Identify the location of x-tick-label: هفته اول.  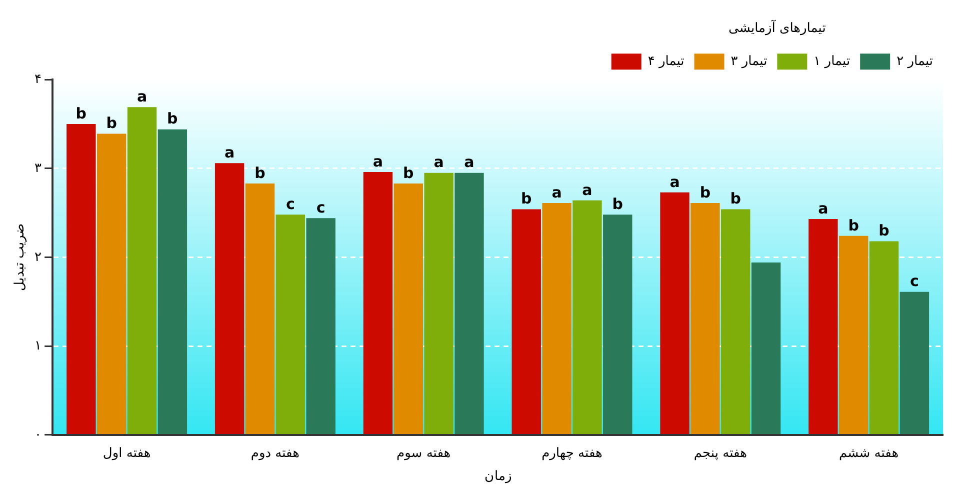
(126, 453).